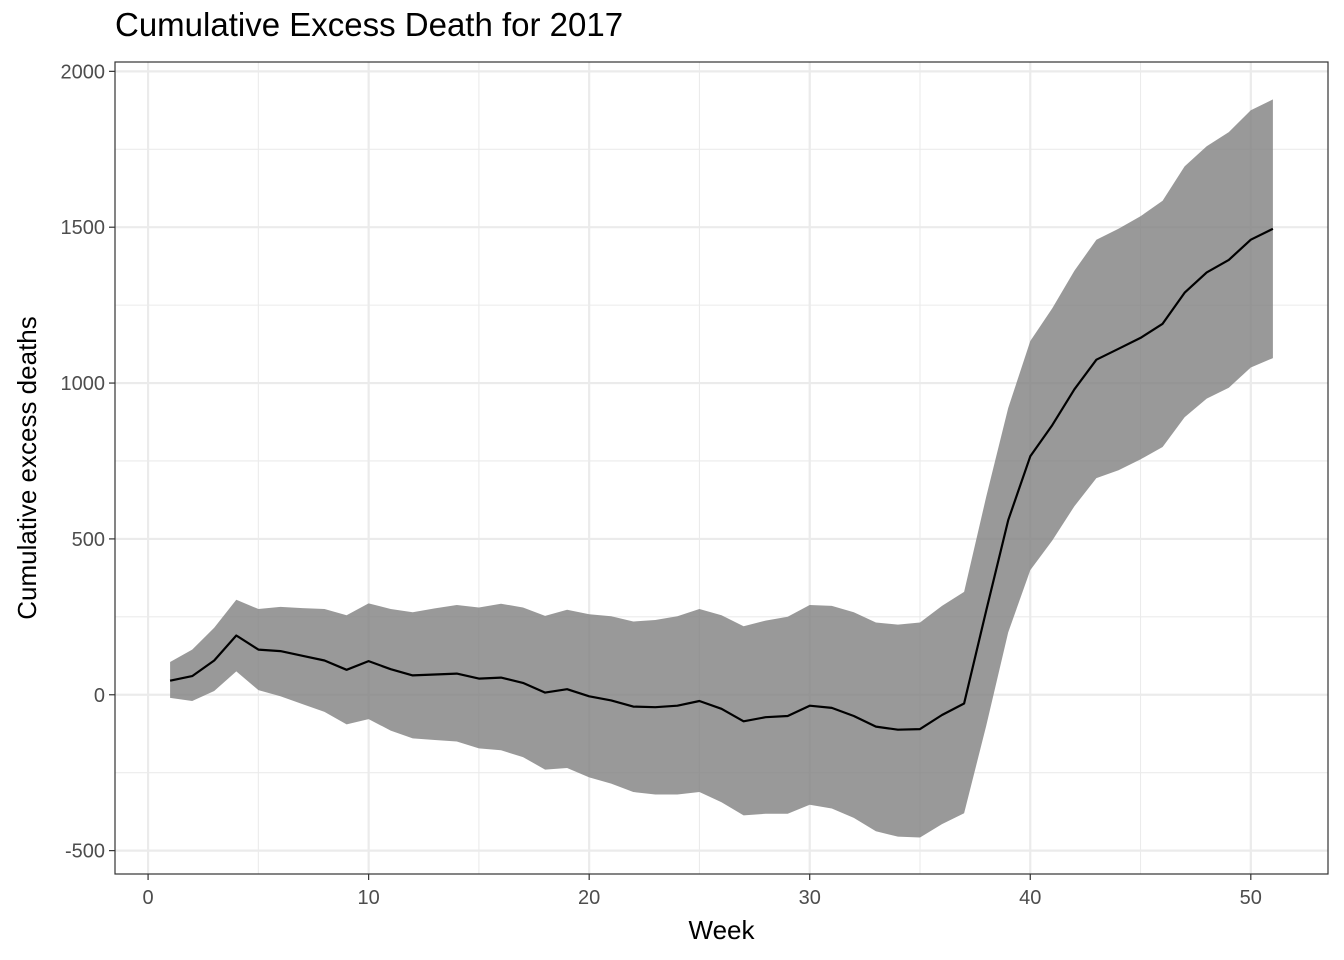 The height and width of the screenshot is (960, 1344). What do you see at coordinates (702, 891) in the screenshot?
I see `x-axis: 0 10 20 30 40 50` at bounding box center [702, 891].